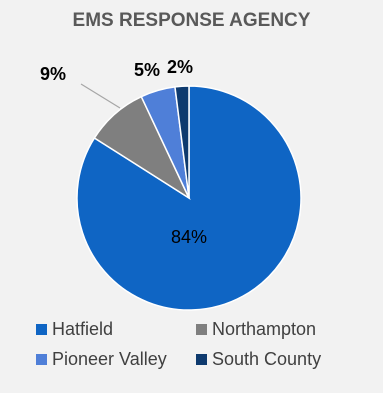  What do you see at coordinates (180, 67) in the screenshot?
I see `data-label-south-county: 2%` at bounding box center [180, 67].